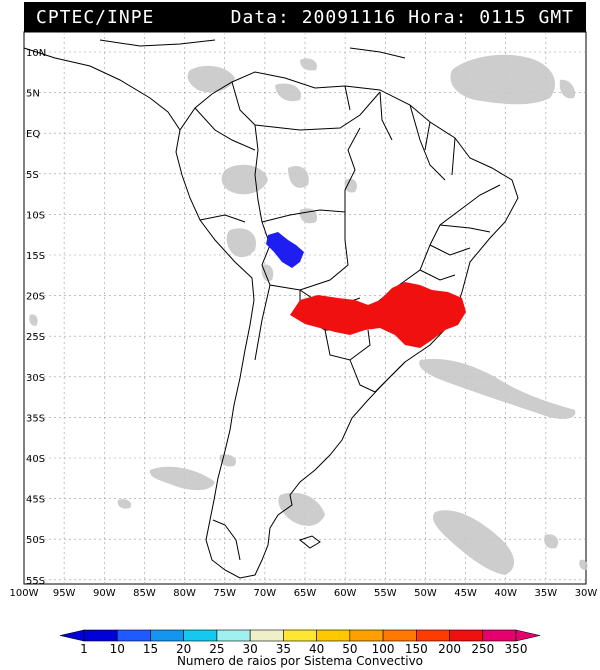 This screenshot has height=670, width=600. Describe the element at coordinates (482, 649) in the screenshot. I see `colorbar-tick-label: 250` at that location.